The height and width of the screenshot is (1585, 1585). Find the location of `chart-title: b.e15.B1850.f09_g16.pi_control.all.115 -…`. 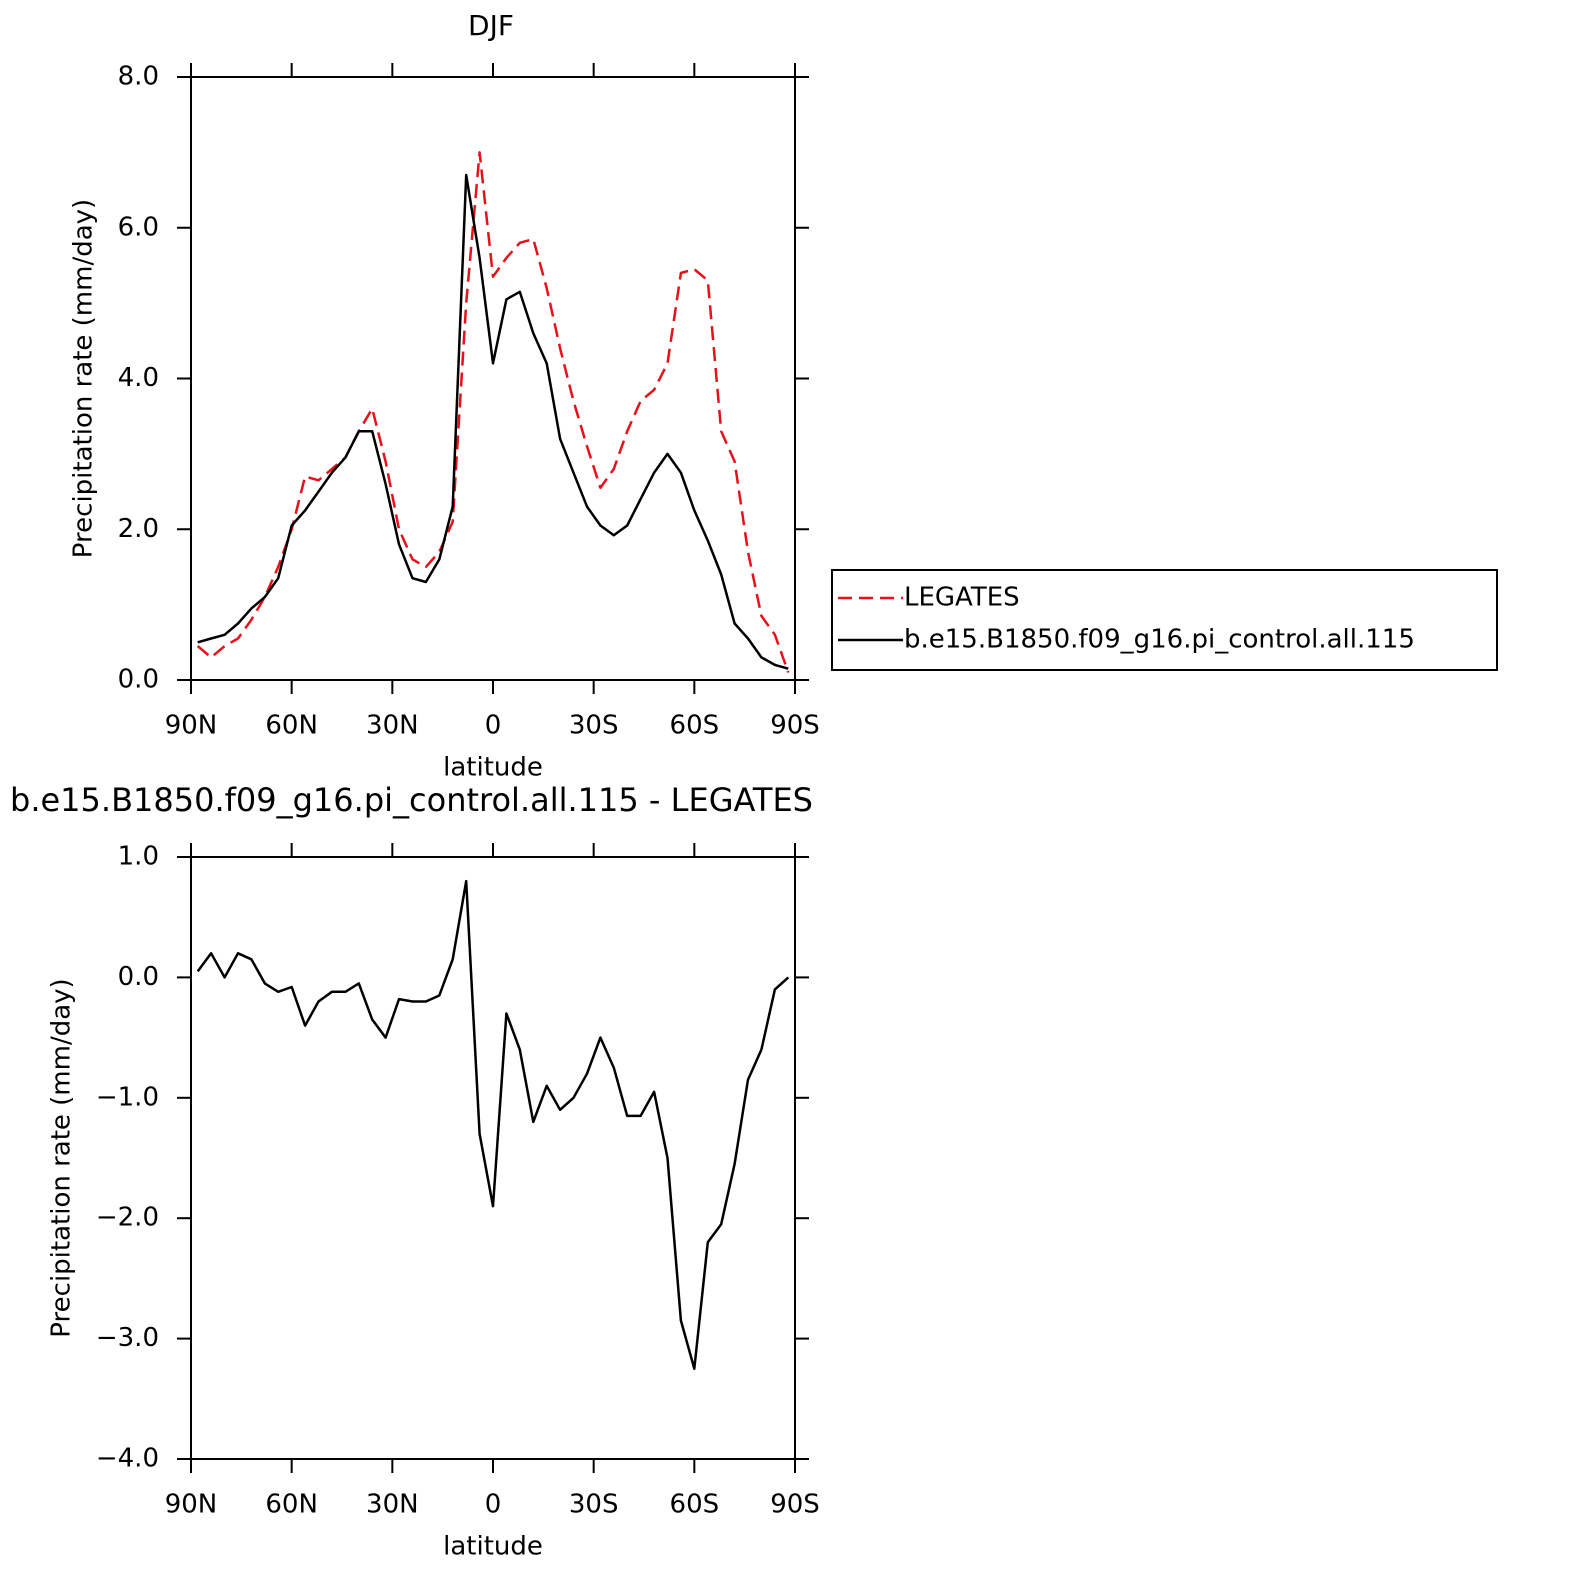

chart-title: b.e15.B1850.f09_g16.pi_control.all.115 -… is located at coordinates (411, 800).